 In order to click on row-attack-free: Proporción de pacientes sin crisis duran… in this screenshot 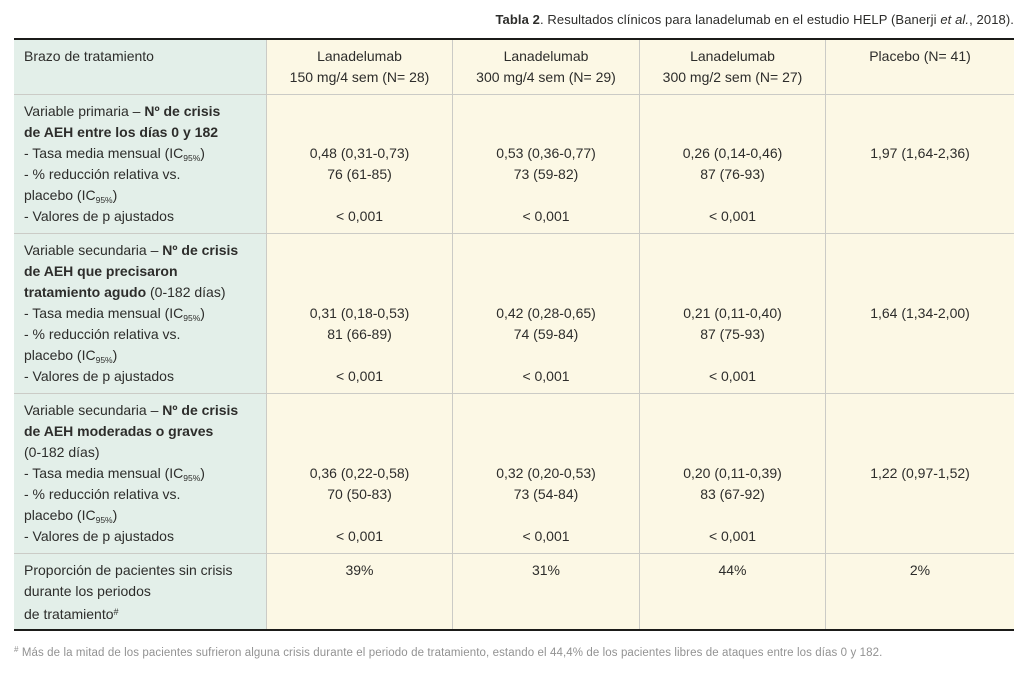, I will do `click(514, 591)`.